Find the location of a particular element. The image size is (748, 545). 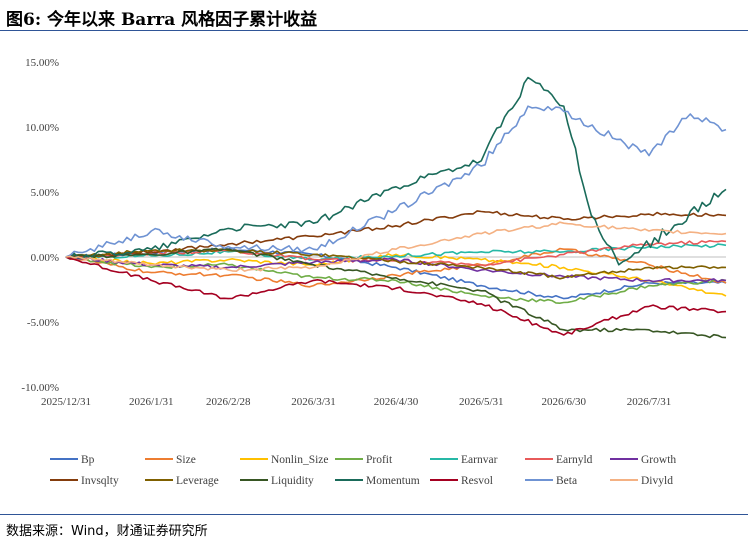

source-divider is located at coordinates (374, 514).